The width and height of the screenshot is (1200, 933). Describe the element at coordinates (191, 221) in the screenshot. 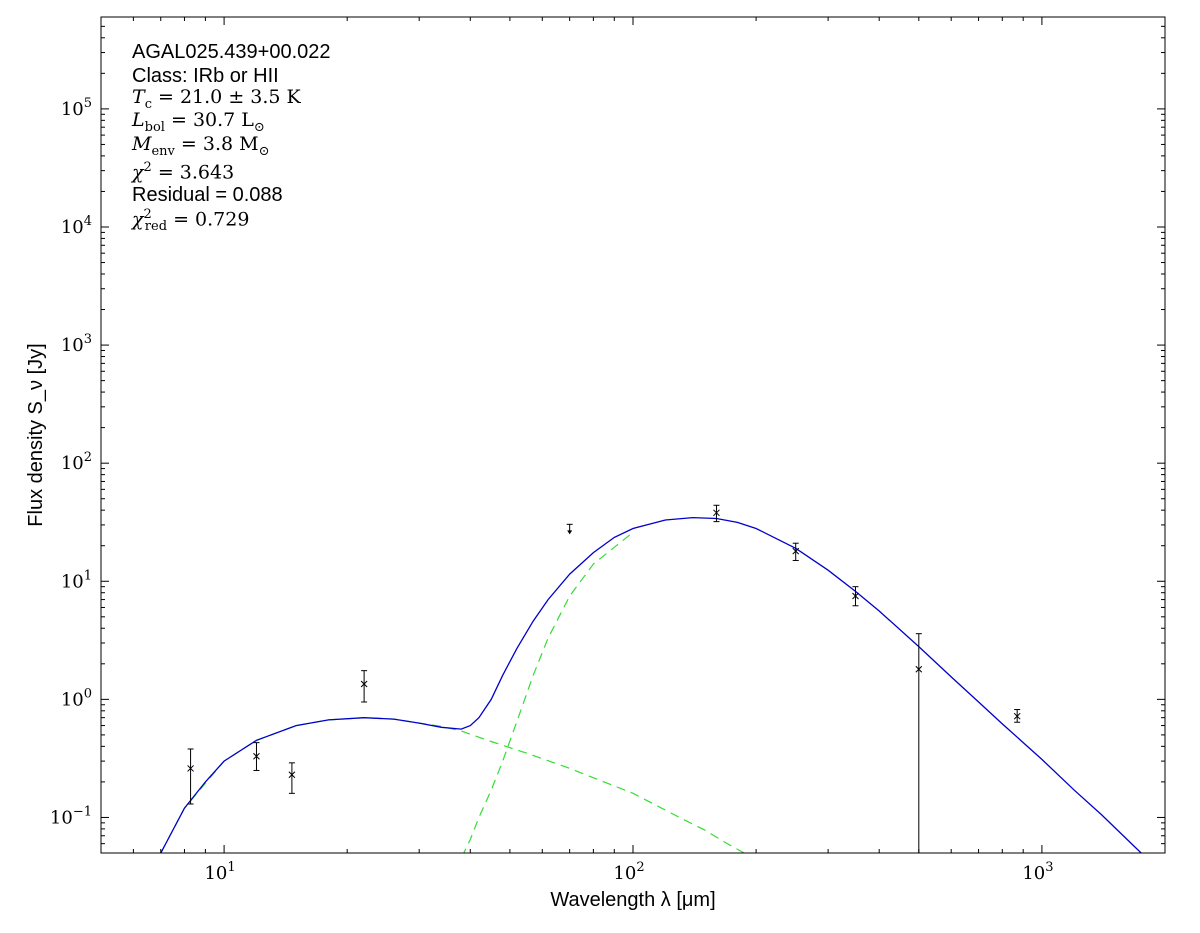

I see `chi2red-line: χ2red = 0.729` at that location.